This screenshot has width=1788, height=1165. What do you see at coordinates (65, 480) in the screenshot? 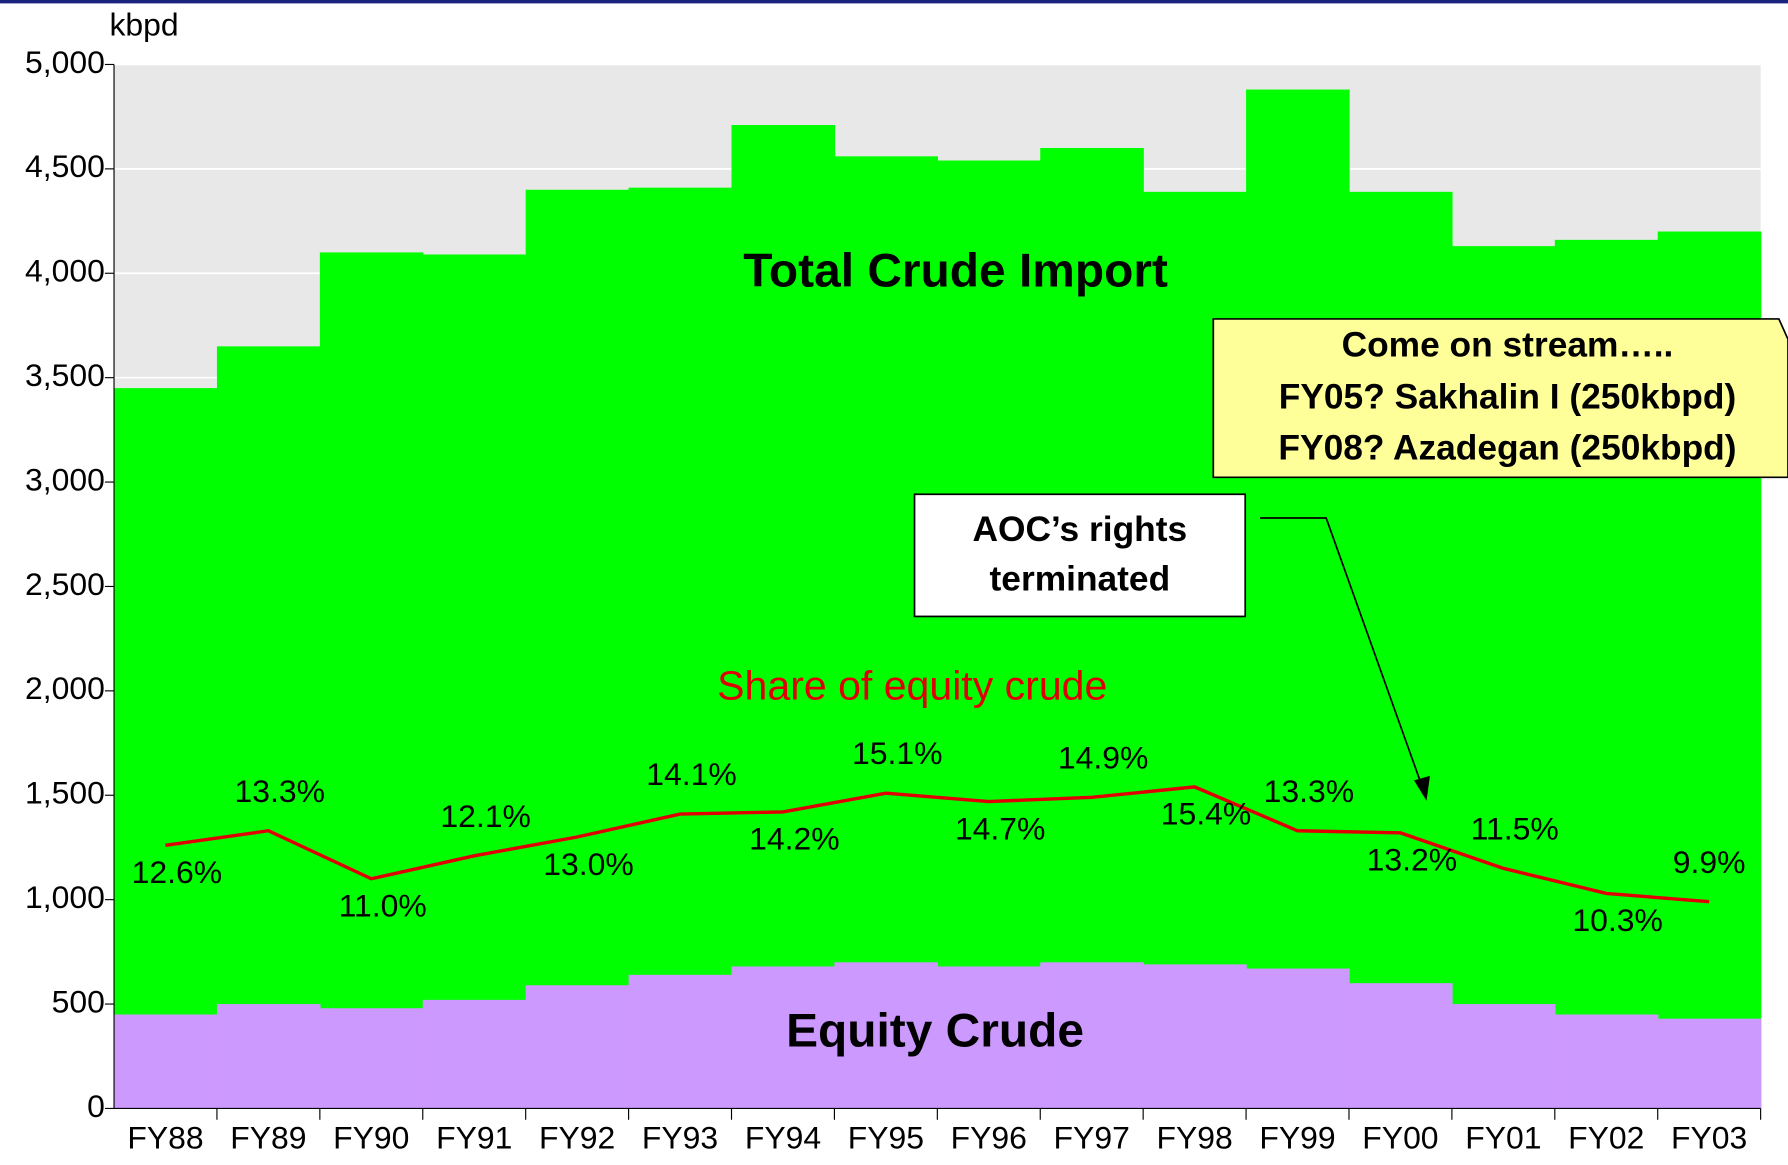
I see `y-tick-label: 3,000` at bounding box center [65, 480].